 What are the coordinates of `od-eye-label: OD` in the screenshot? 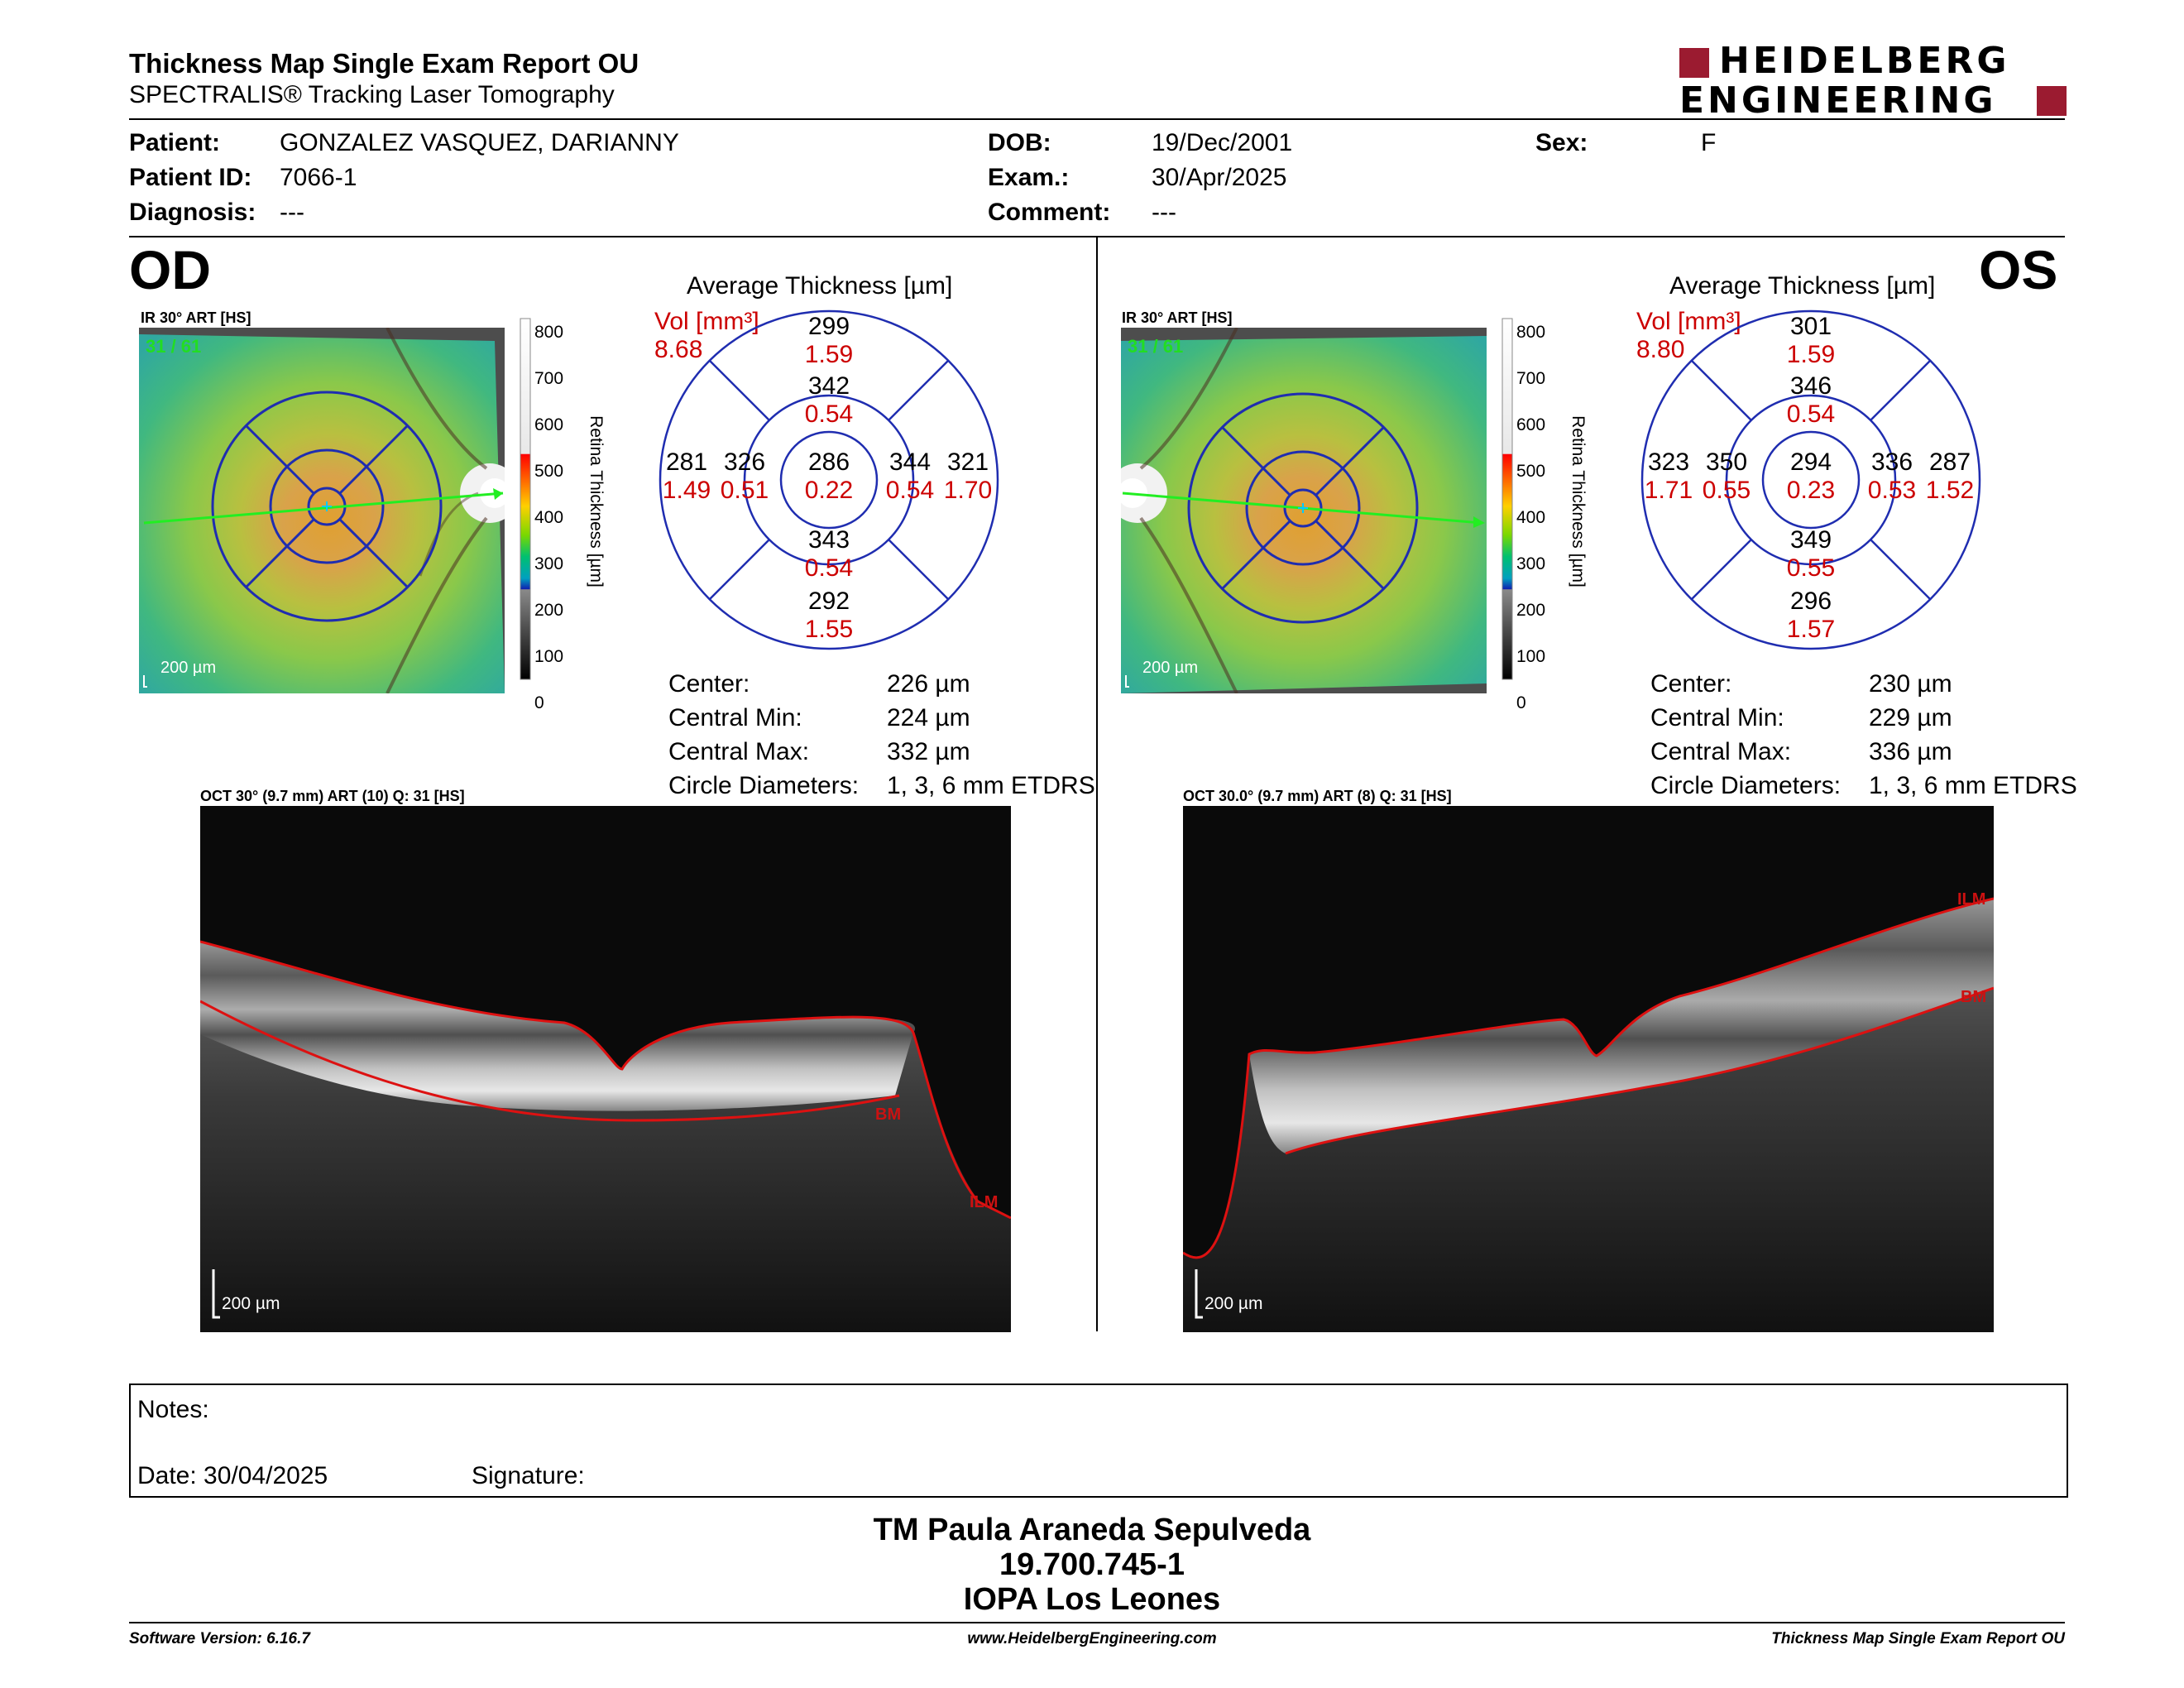 It's located at (170, 269).